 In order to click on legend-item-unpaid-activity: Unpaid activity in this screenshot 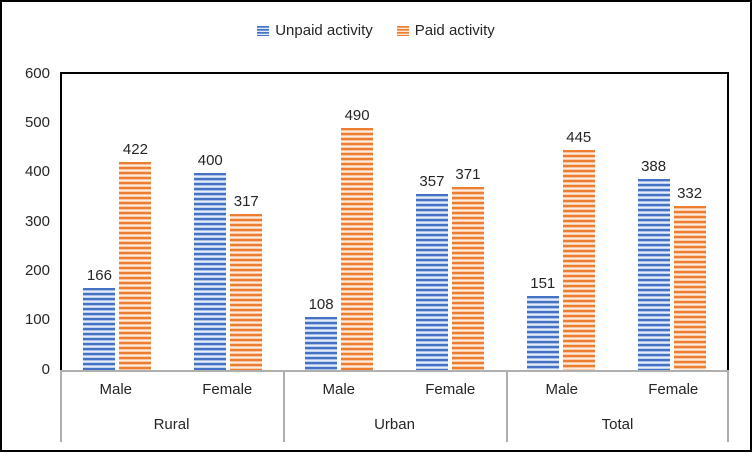, I will do `click(315, 31)`.